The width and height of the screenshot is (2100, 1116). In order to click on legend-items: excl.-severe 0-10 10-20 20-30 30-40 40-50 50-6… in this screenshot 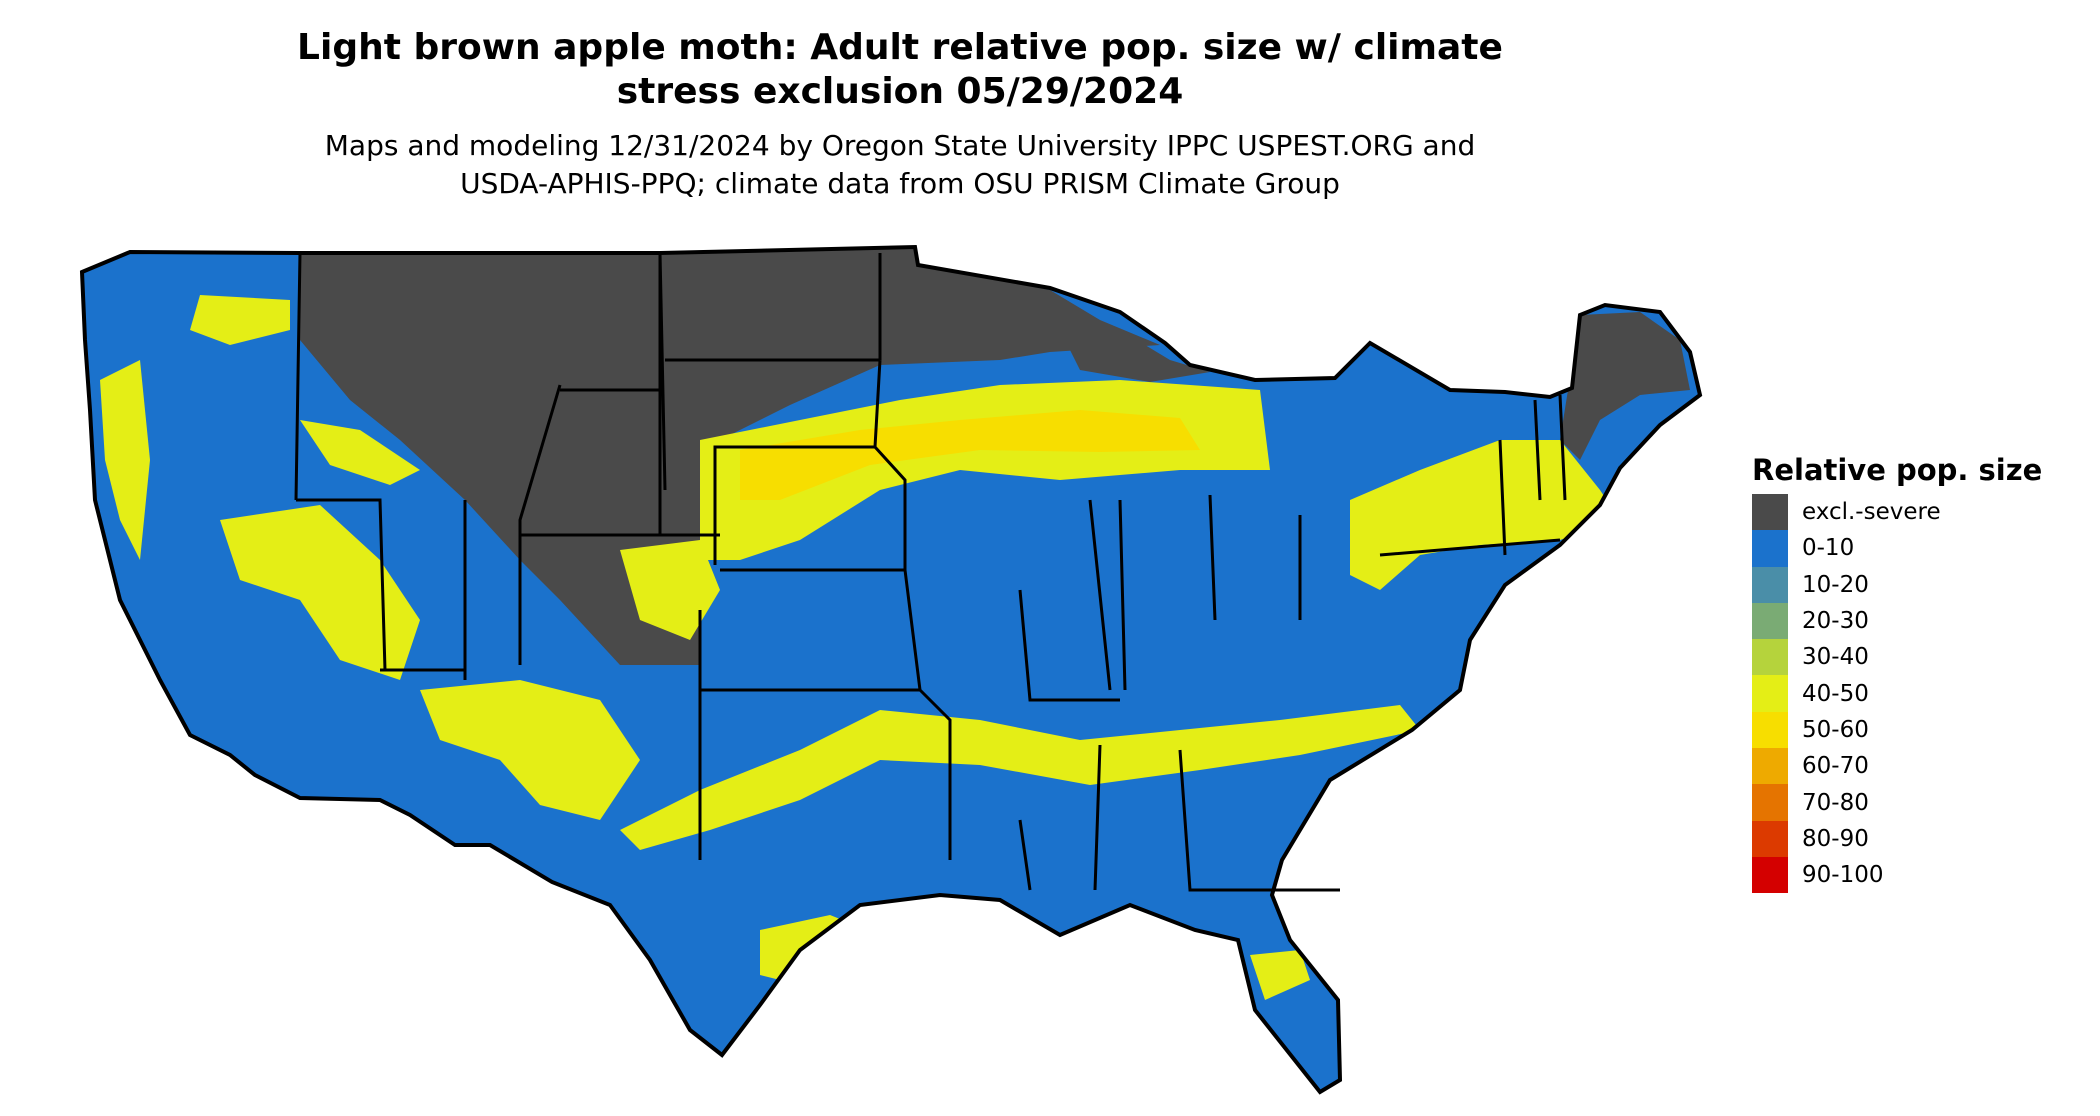, I will do `click(1897, 694)`.